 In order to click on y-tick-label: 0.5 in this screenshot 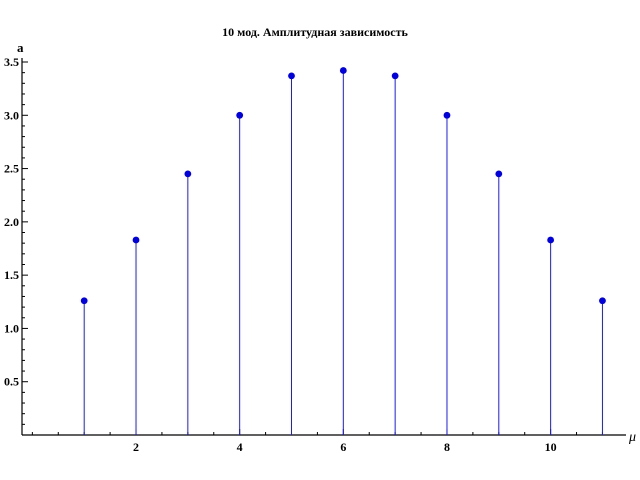, I will do `click(11, 382)`.